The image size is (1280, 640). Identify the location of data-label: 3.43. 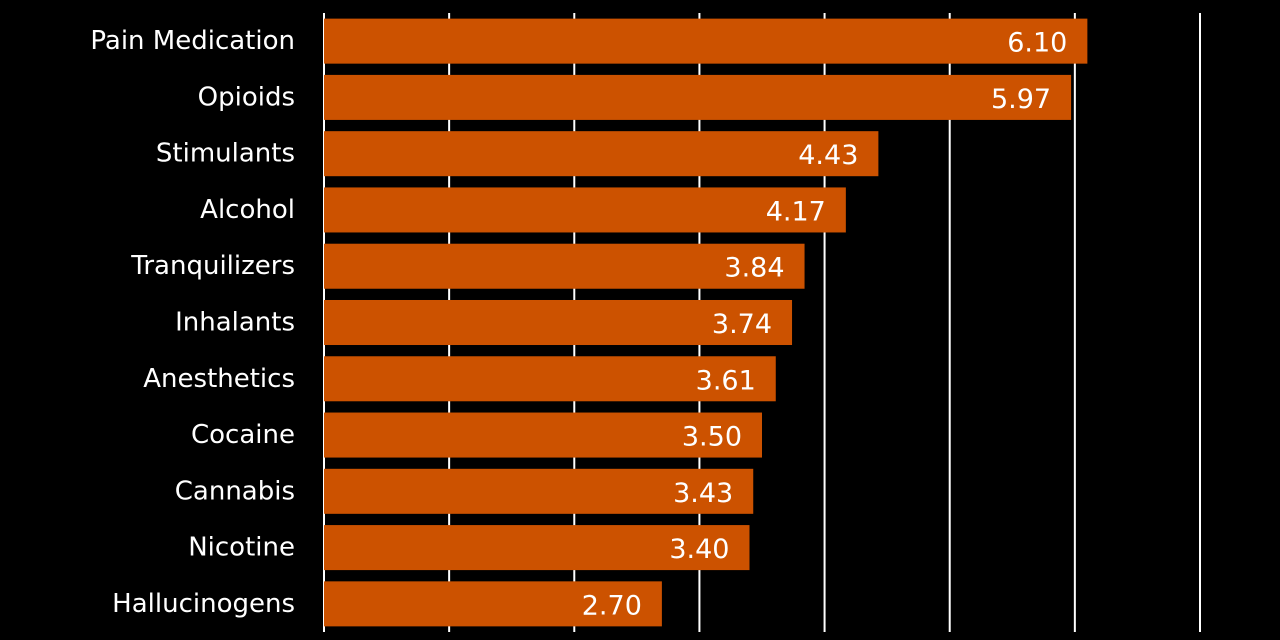
(703, 493).